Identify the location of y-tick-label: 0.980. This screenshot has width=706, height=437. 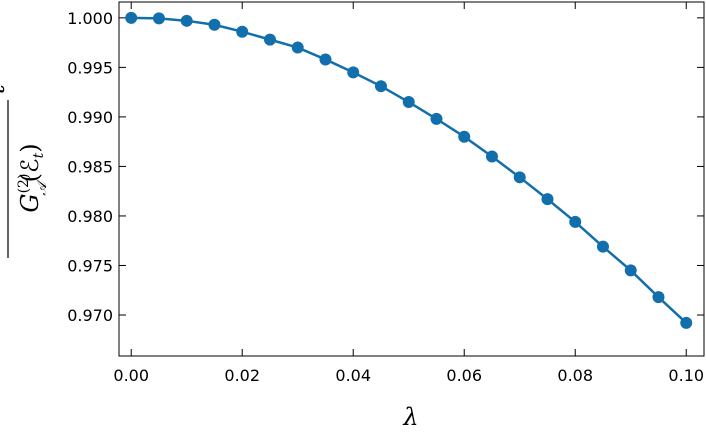
(90, 216).